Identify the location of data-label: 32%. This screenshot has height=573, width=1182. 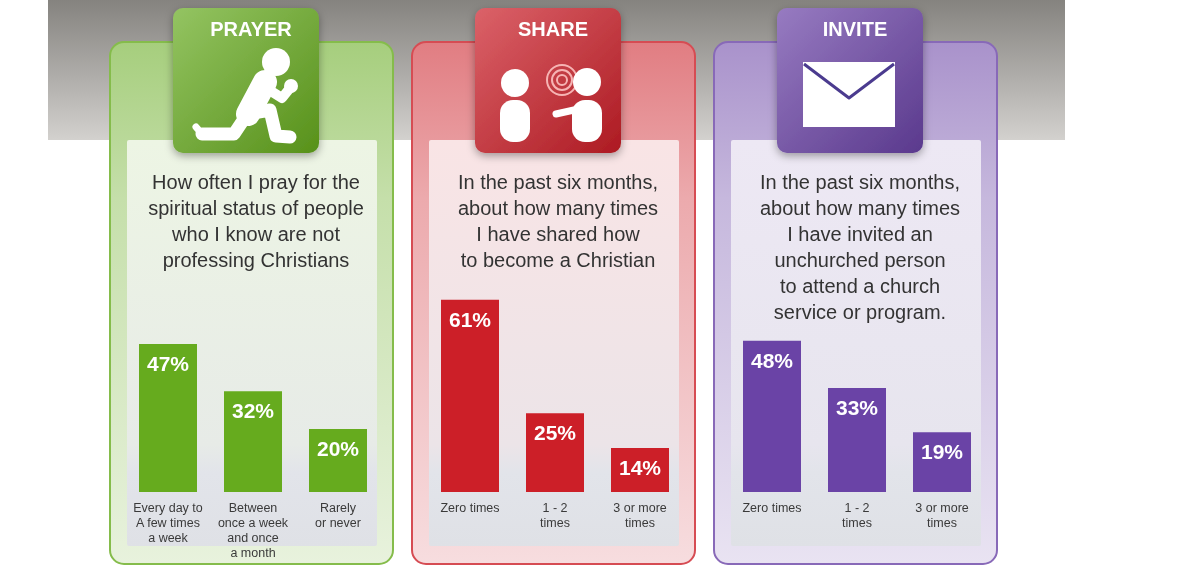
(253, 411).